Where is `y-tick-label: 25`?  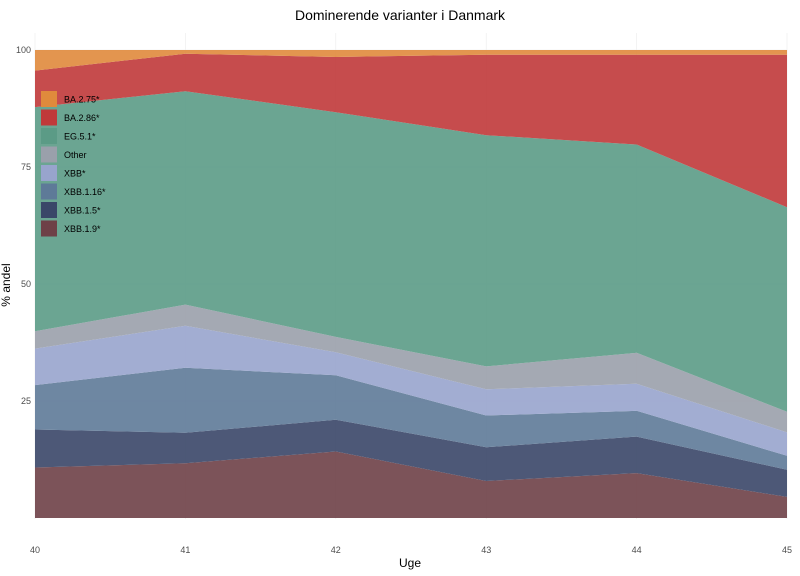 y-tick-label: 25 is located at coordinates (26, 401).